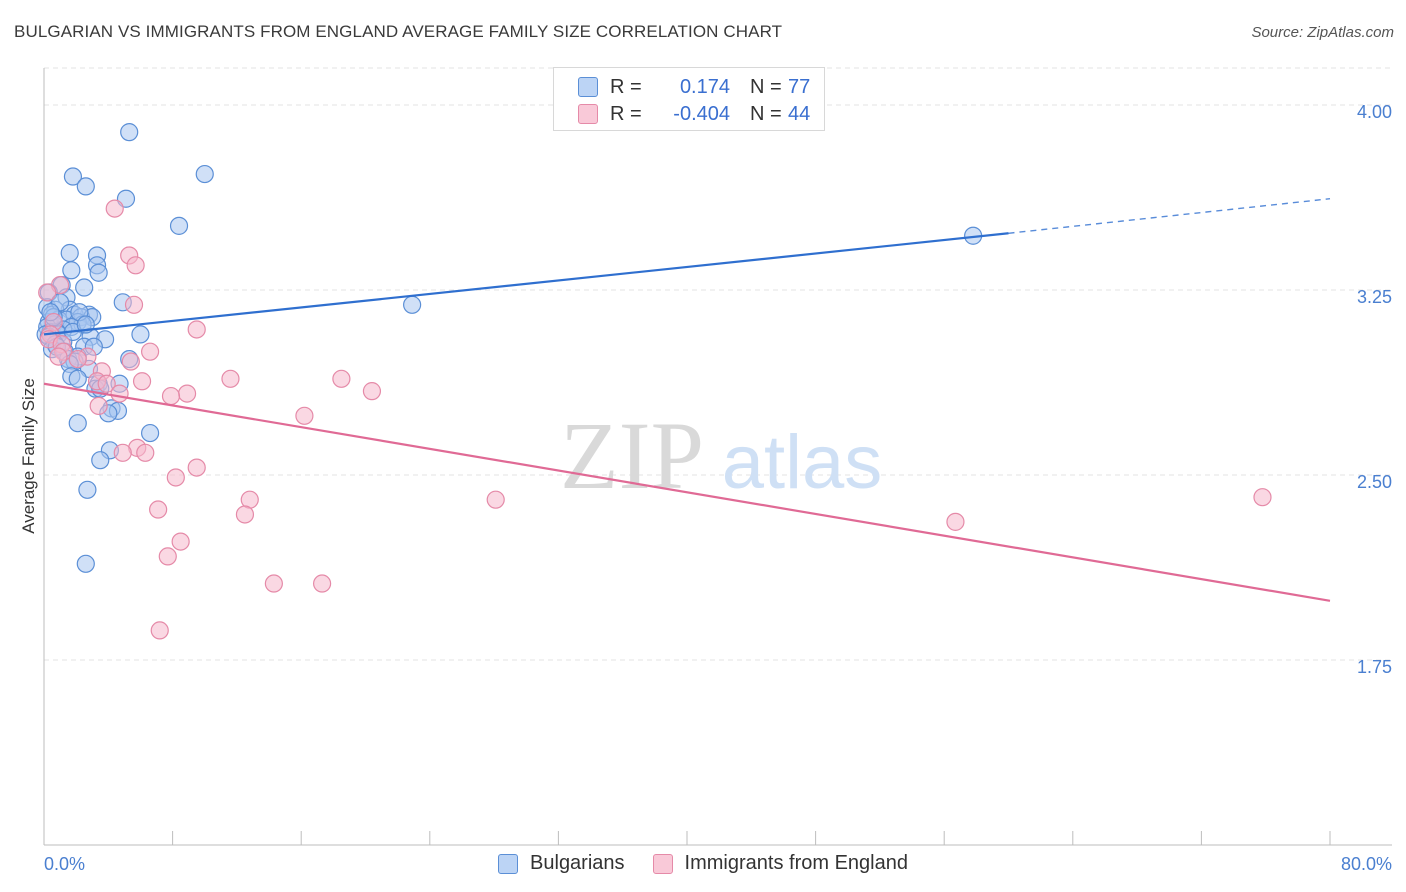  I want to click on series-legend: Bulgarians Immigrants from England, so click(703, 863).